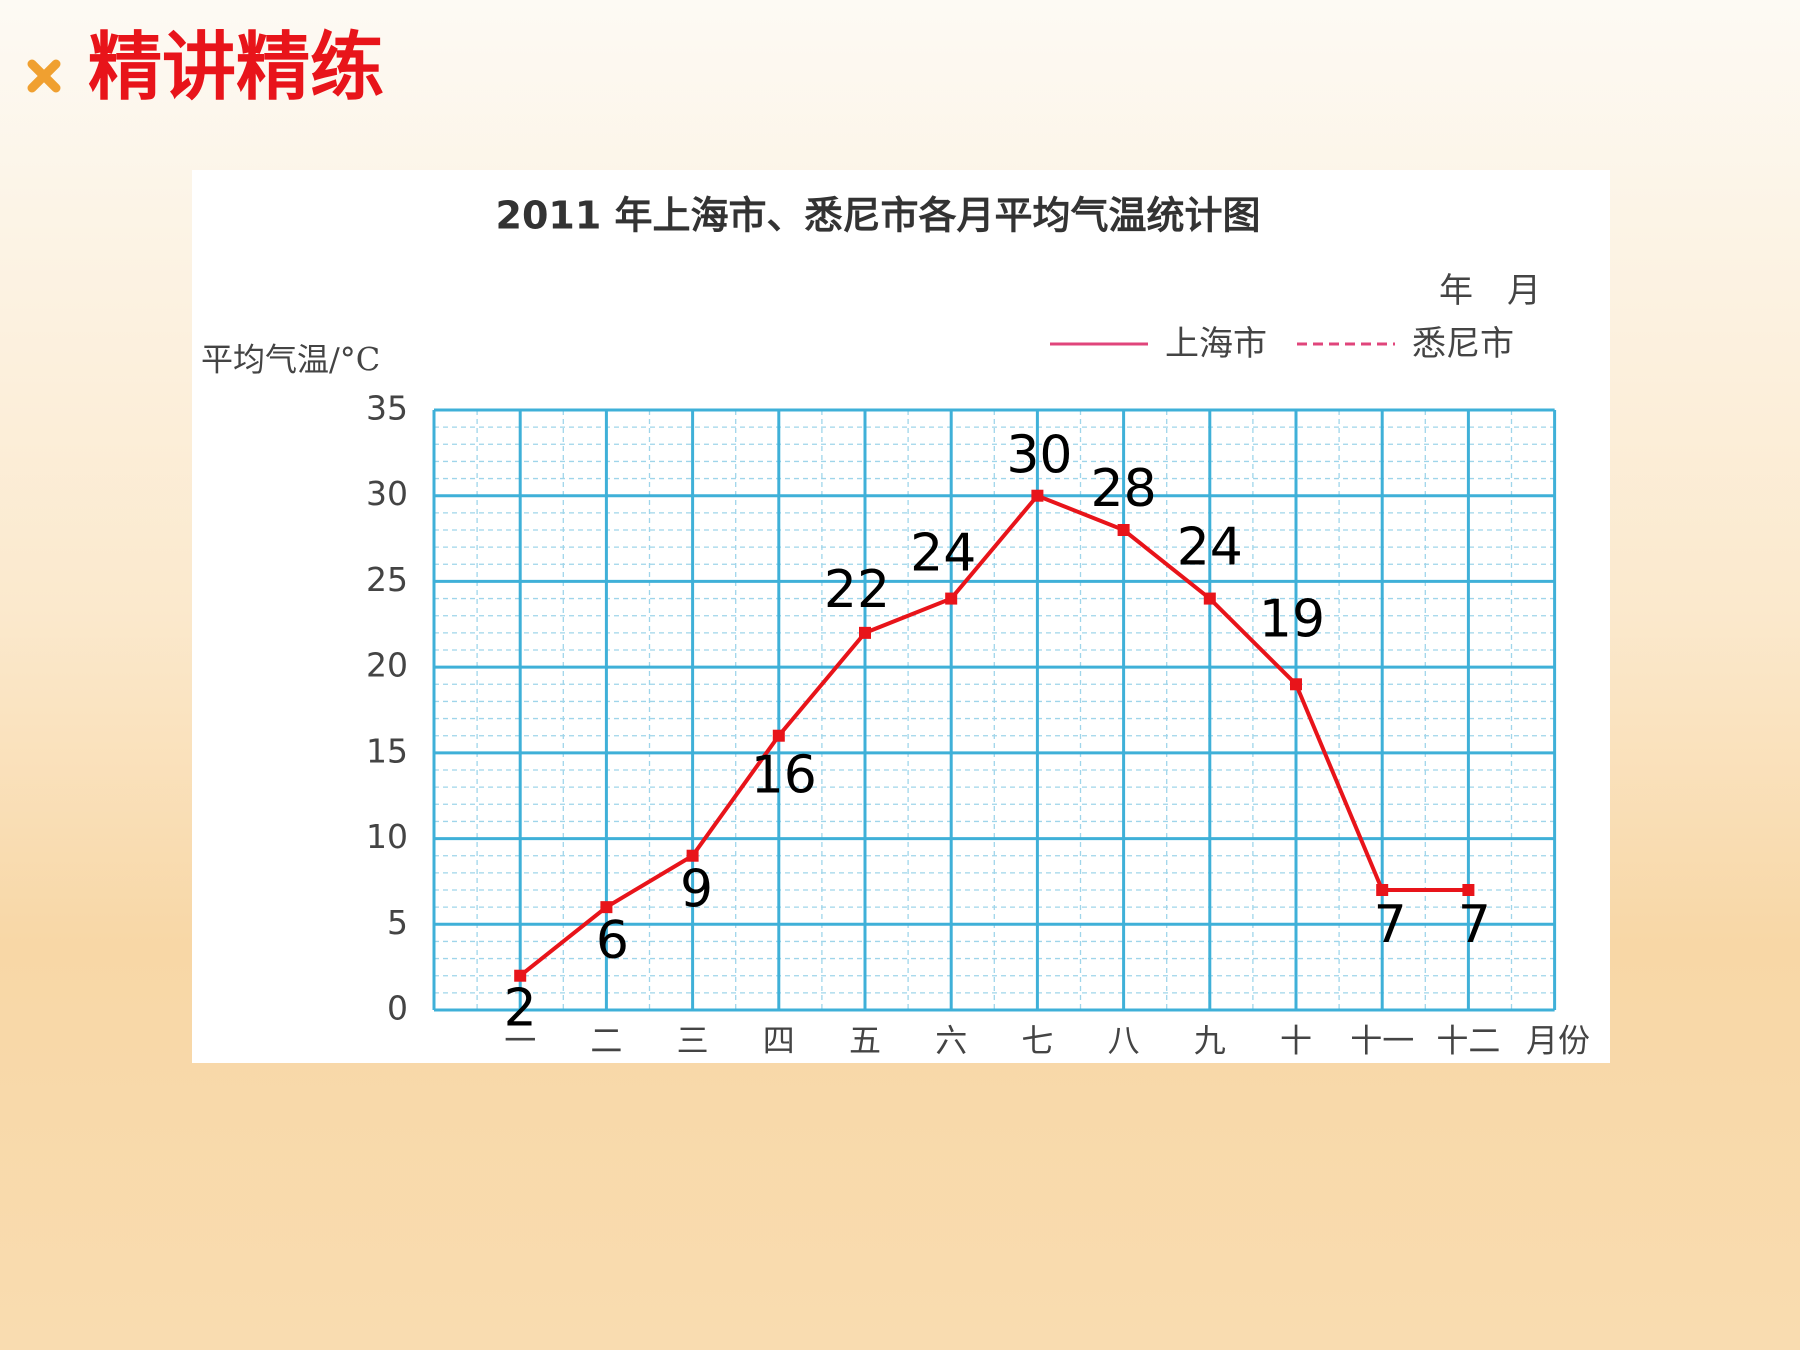 This screenshot has width=1800, height=1350. Describe the element at coordinates (857, 590) in the screenshot. I see `data-label: 22` at that location.